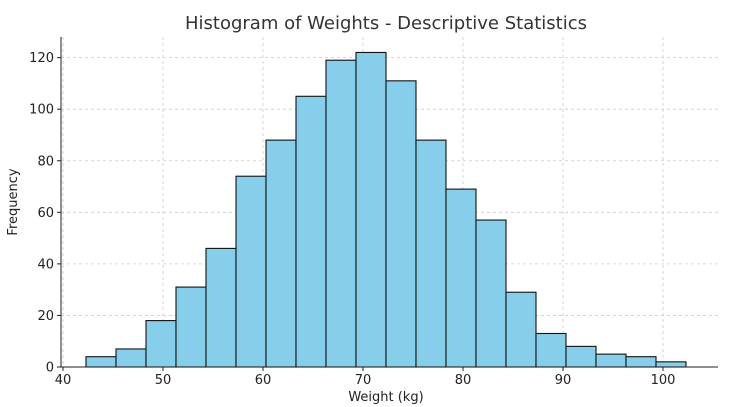  I want to click on y-axis-label: Frequency, so click(13, 201).